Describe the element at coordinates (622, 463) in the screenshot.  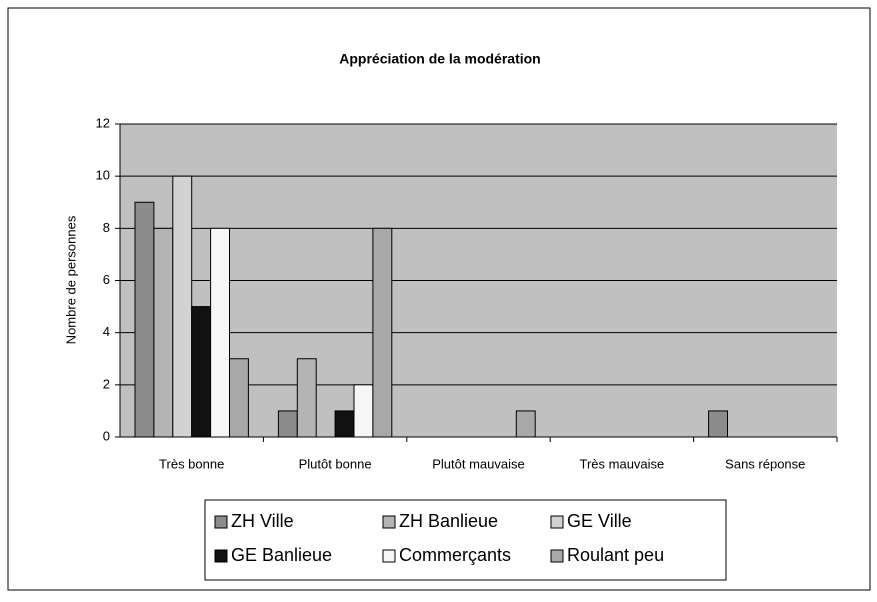
I see `x-tick-label: Très mauvaise` at that location.